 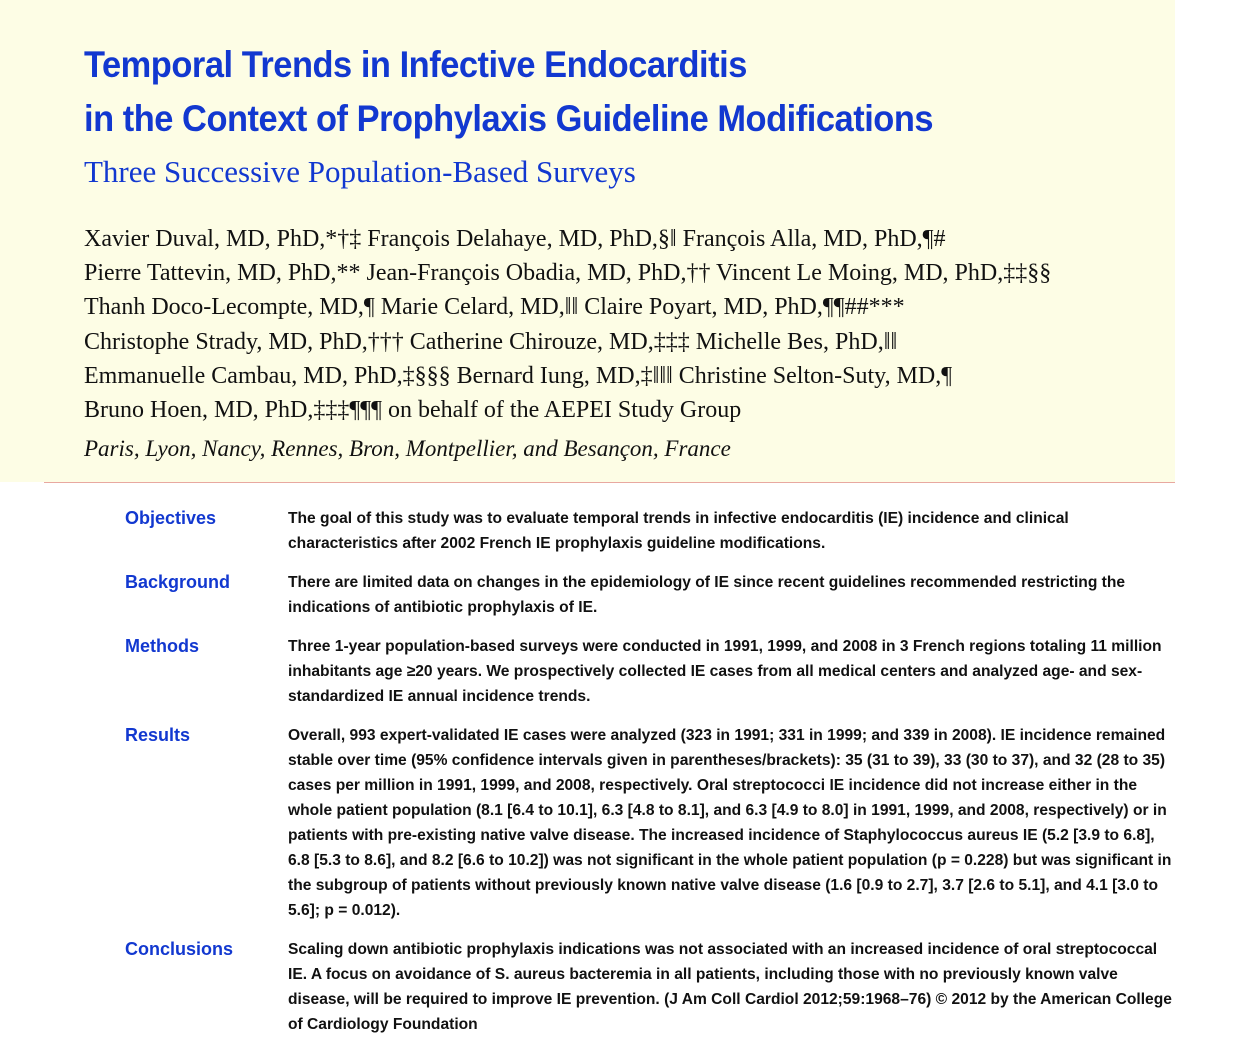 I want to click on divider, so click(x=609, y=482).